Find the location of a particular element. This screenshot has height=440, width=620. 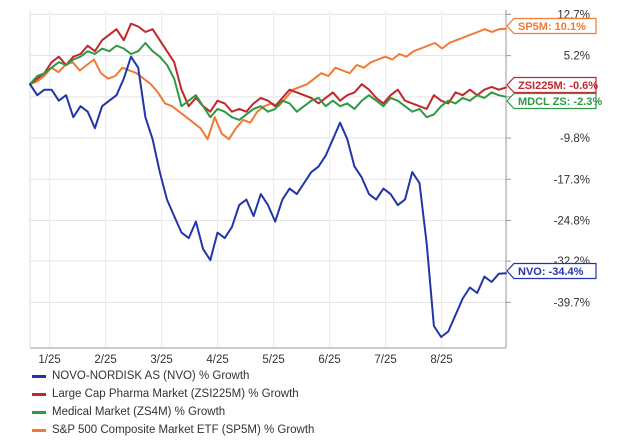

x-axis-ticks: 1/25 2/25 3/25 4/25 5/25 6/25 7/25 8/25 is located at coordinates (245, 360).